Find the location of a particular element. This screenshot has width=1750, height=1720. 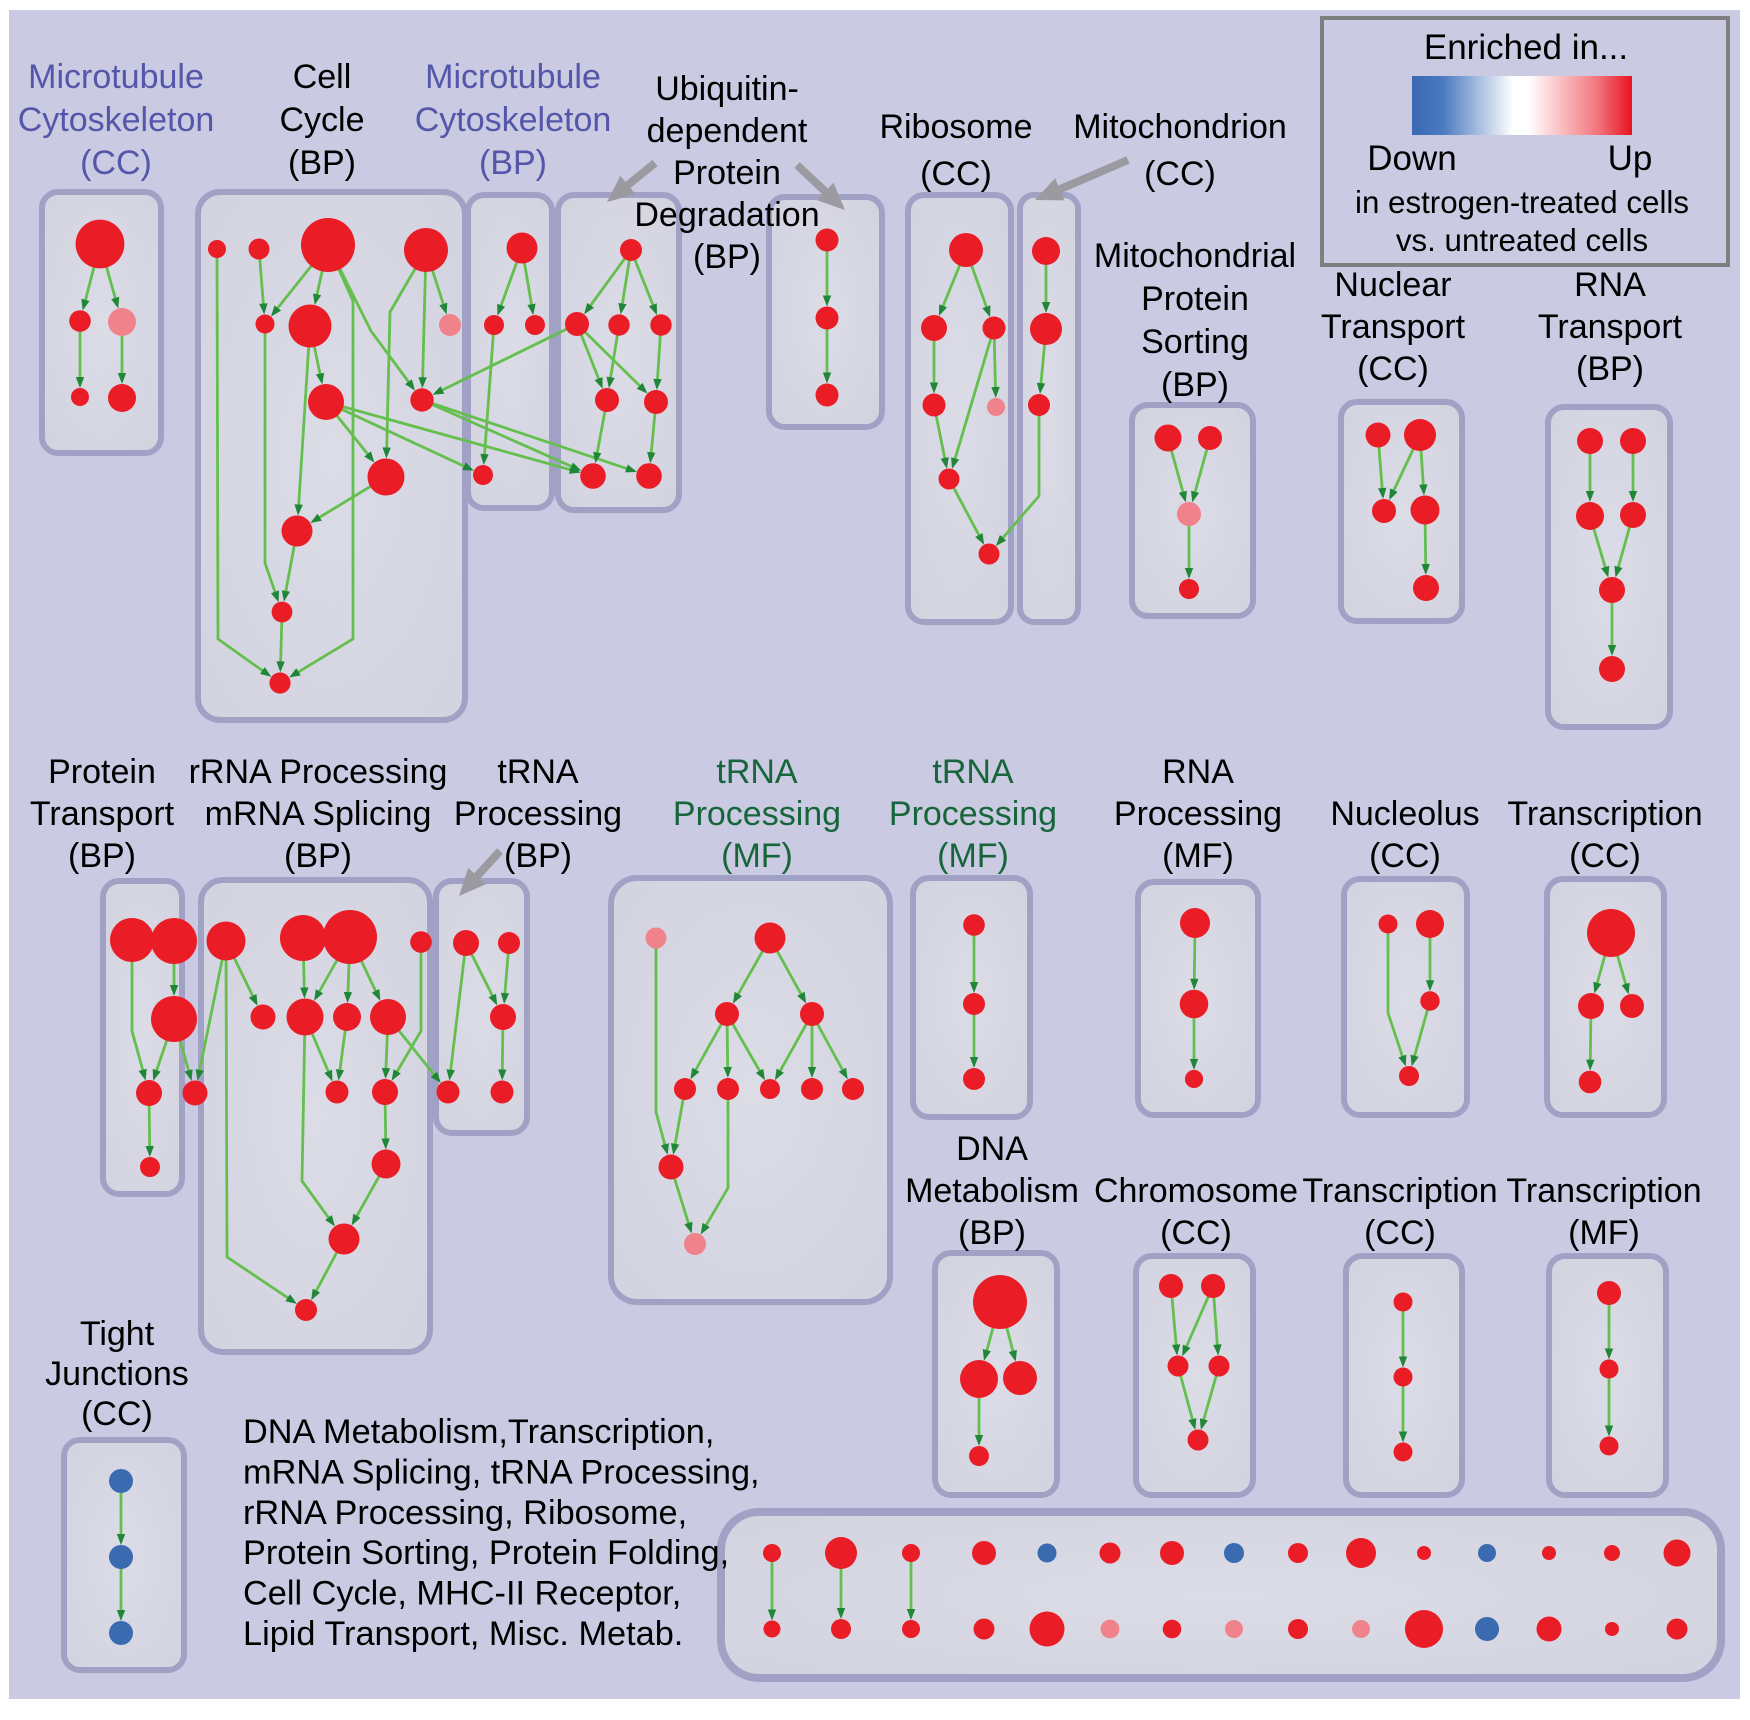

svg-text: vs. untreated cells is located at coordinates (1522, 240).